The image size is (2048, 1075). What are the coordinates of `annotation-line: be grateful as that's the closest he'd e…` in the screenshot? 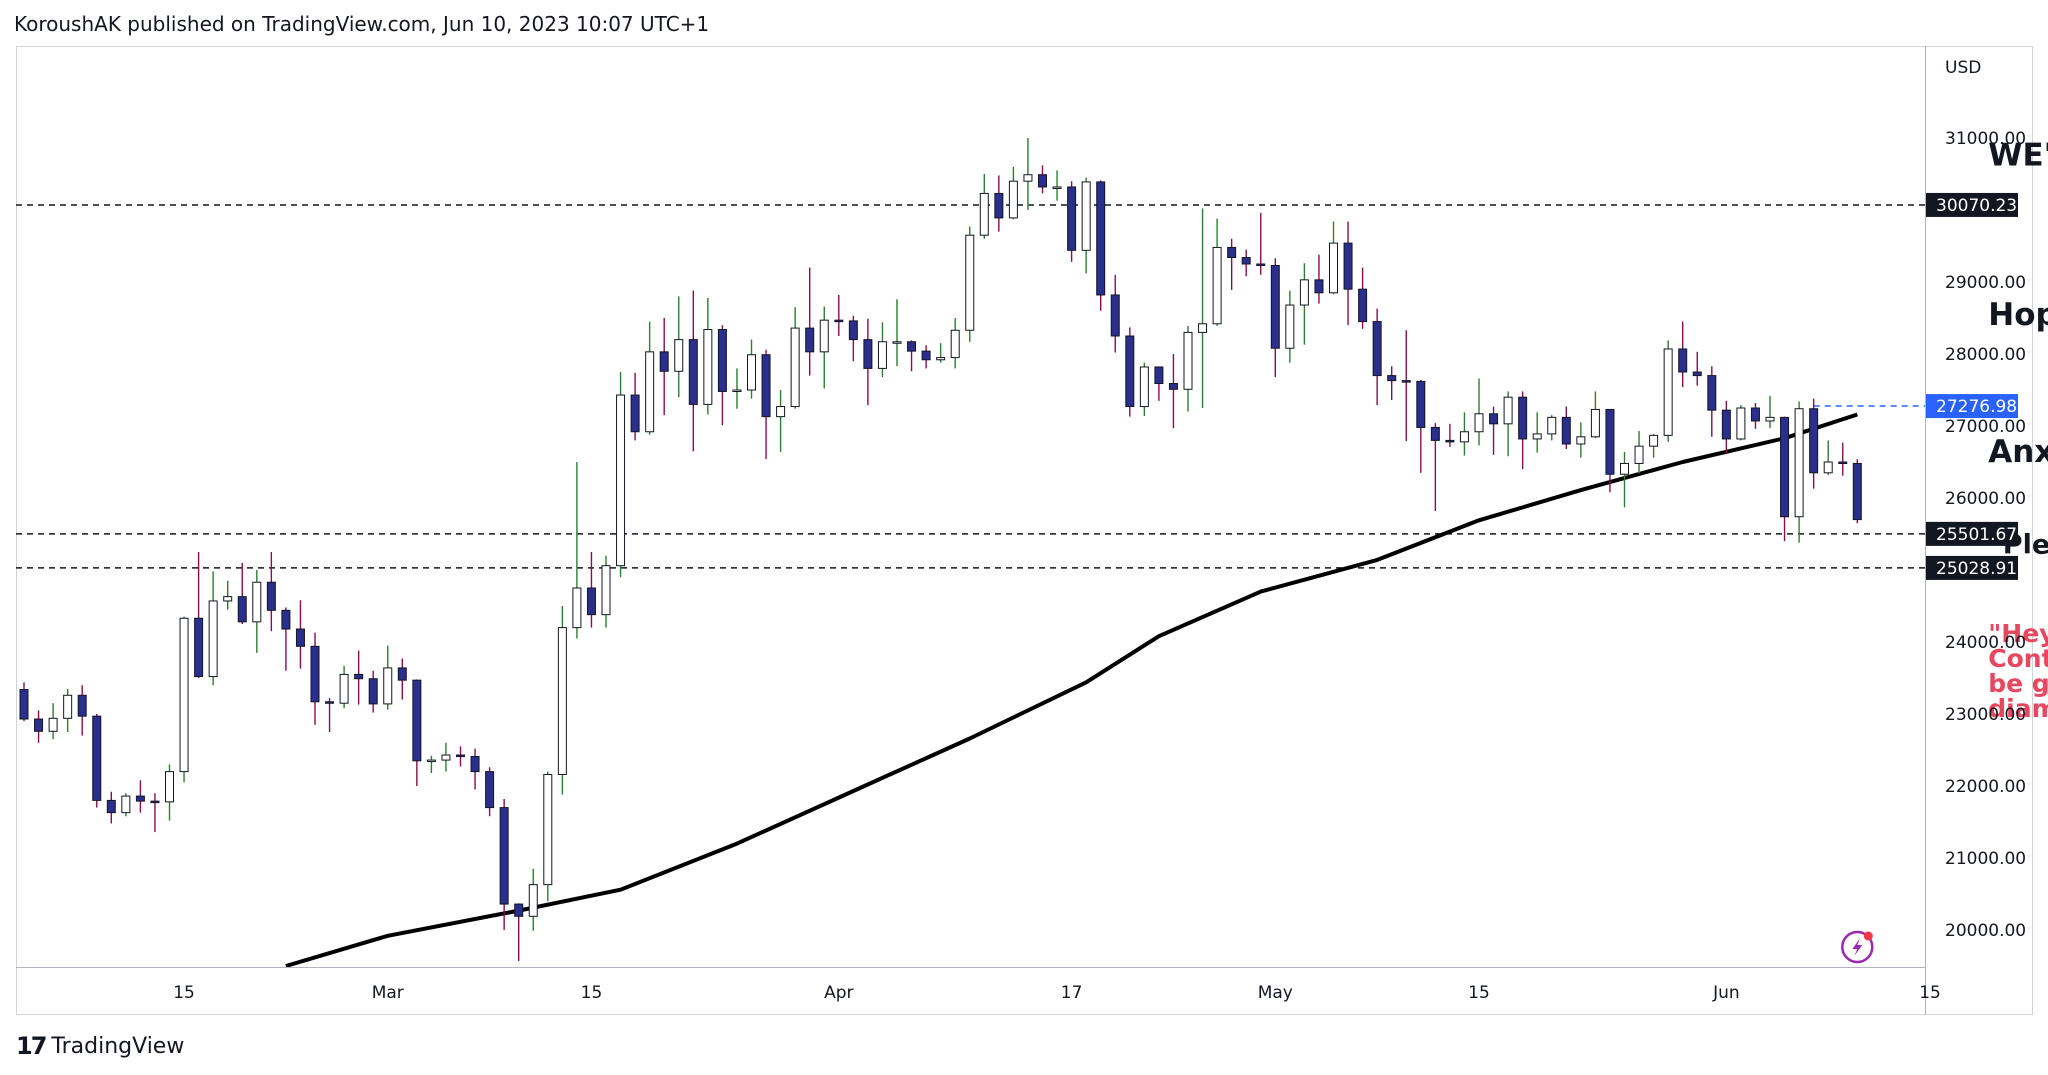 It's located at (2018, 683).